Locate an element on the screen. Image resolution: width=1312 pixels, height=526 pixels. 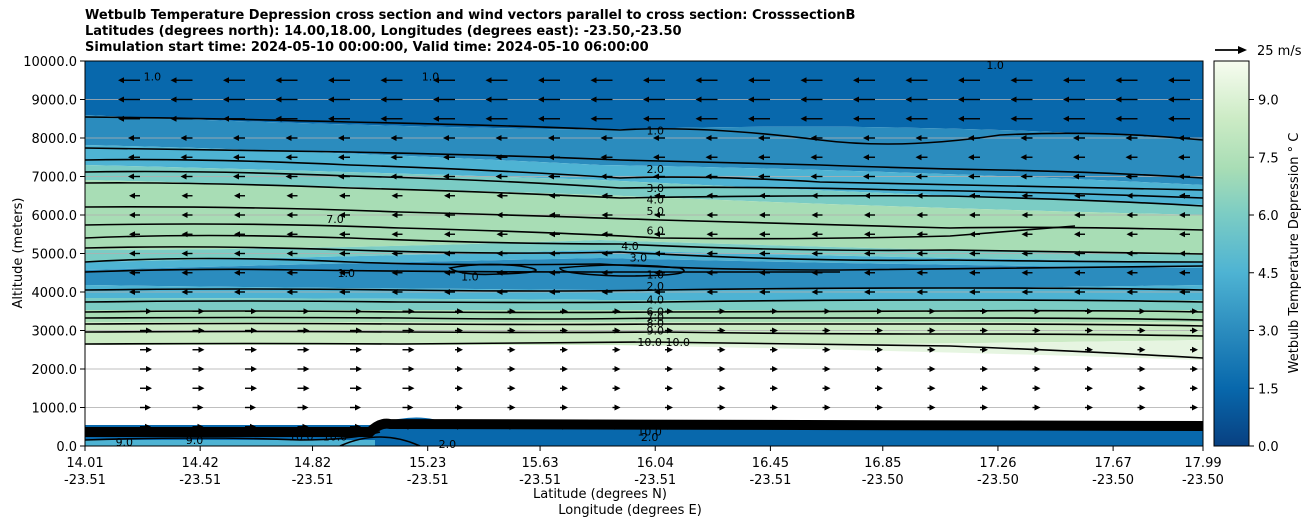
x-tick-lat-label: 16.04 is located at coordinates (655, 463).